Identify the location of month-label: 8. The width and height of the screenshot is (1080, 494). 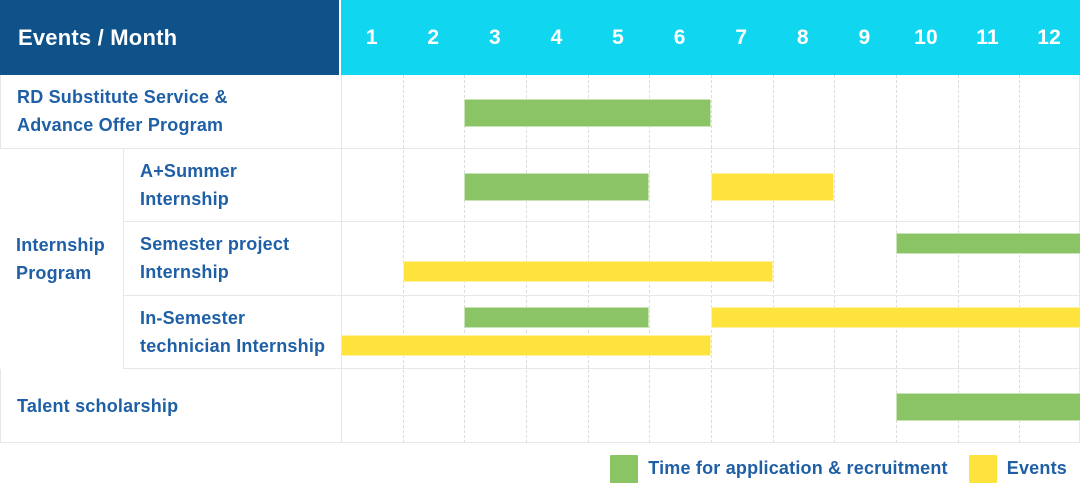
(802, 37).